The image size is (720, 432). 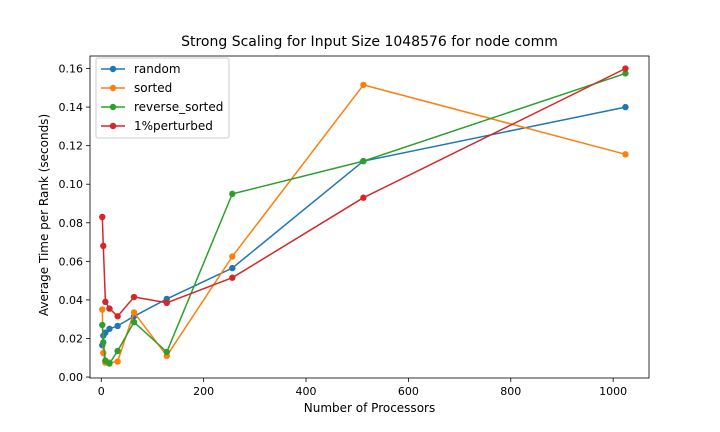 I want to click on x-tick-label: 800, so click(x=510, y=391).